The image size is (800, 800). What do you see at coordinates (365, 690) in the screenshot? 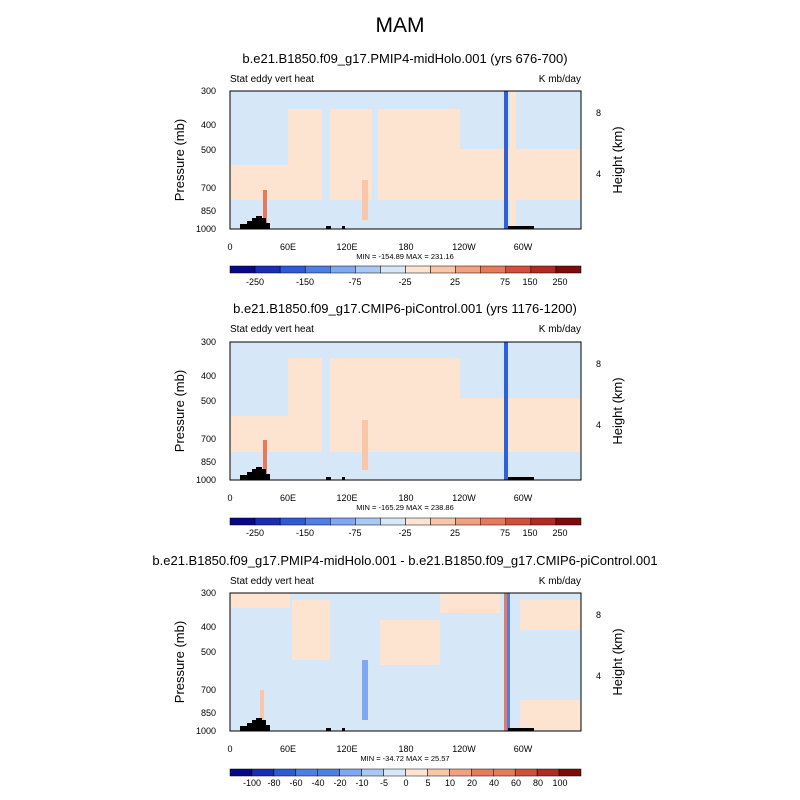
I see `panel-3-negative-band` at bounding box center [365, 690].